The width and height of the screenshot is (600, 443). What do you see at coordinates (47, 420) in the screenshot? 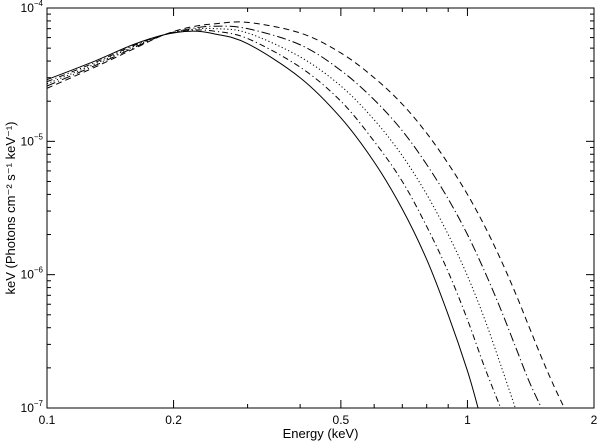
I see `x-tick-label: 0.1` at bounding box center [47, 420].